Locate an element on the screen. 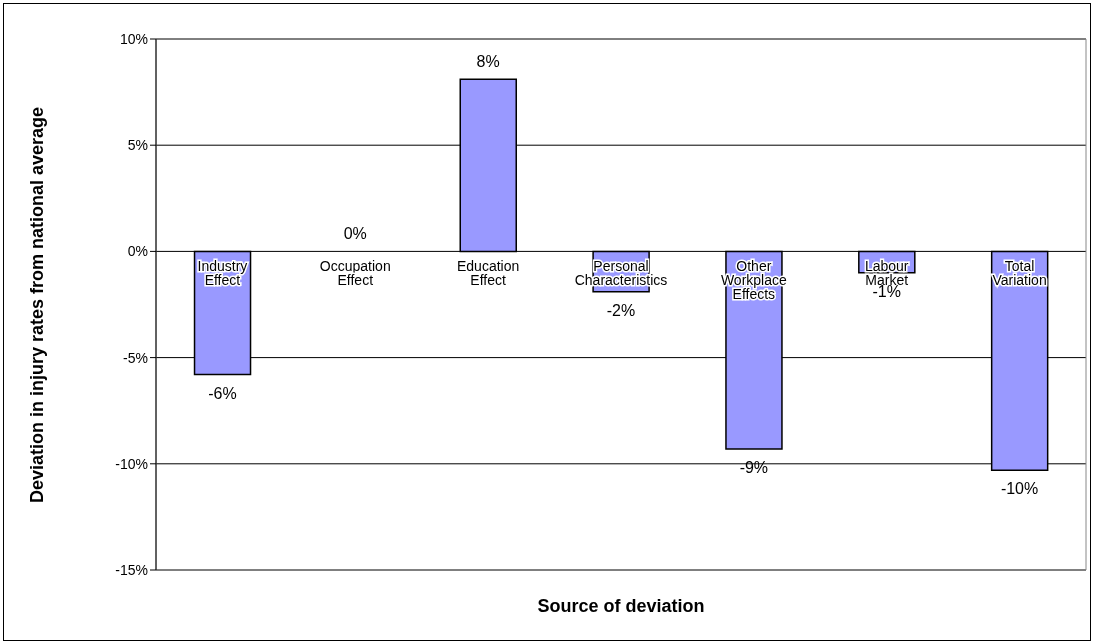  data-label: -9% is located at coordinates (754, 467).